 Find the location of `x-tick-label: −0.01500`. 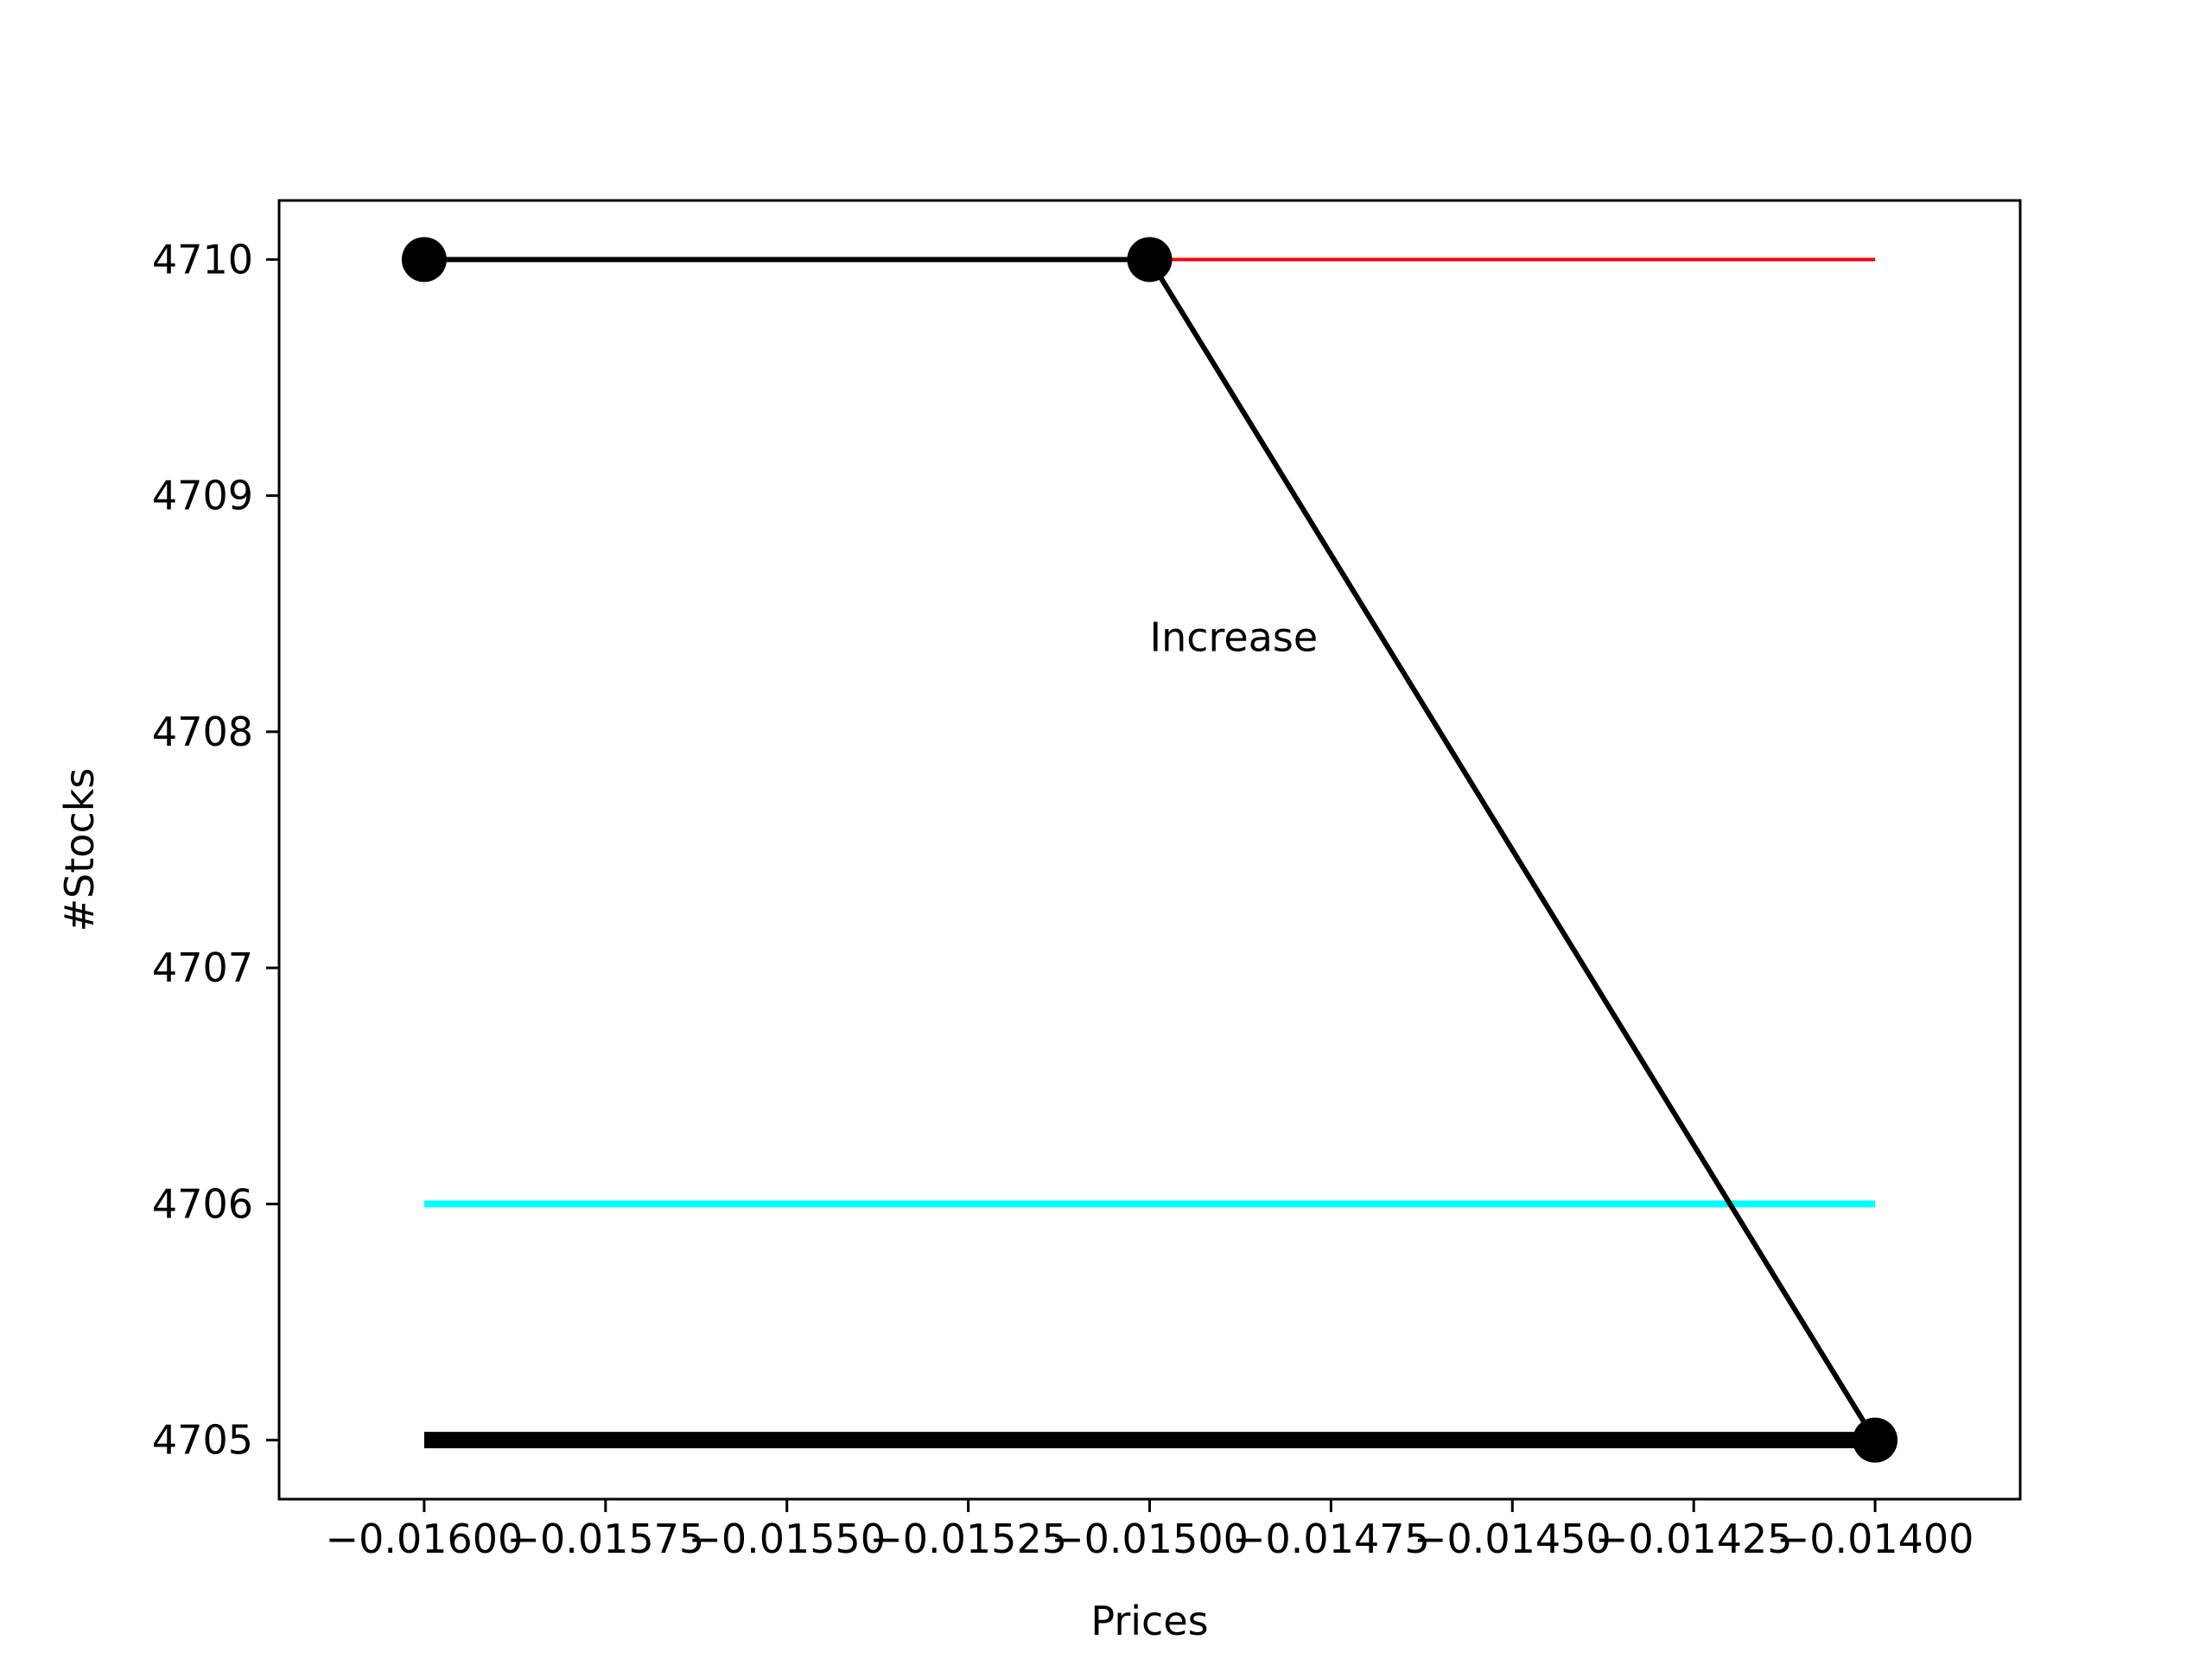

x-tick-label: −0.01500 is located at coordinates (1150, 1539).